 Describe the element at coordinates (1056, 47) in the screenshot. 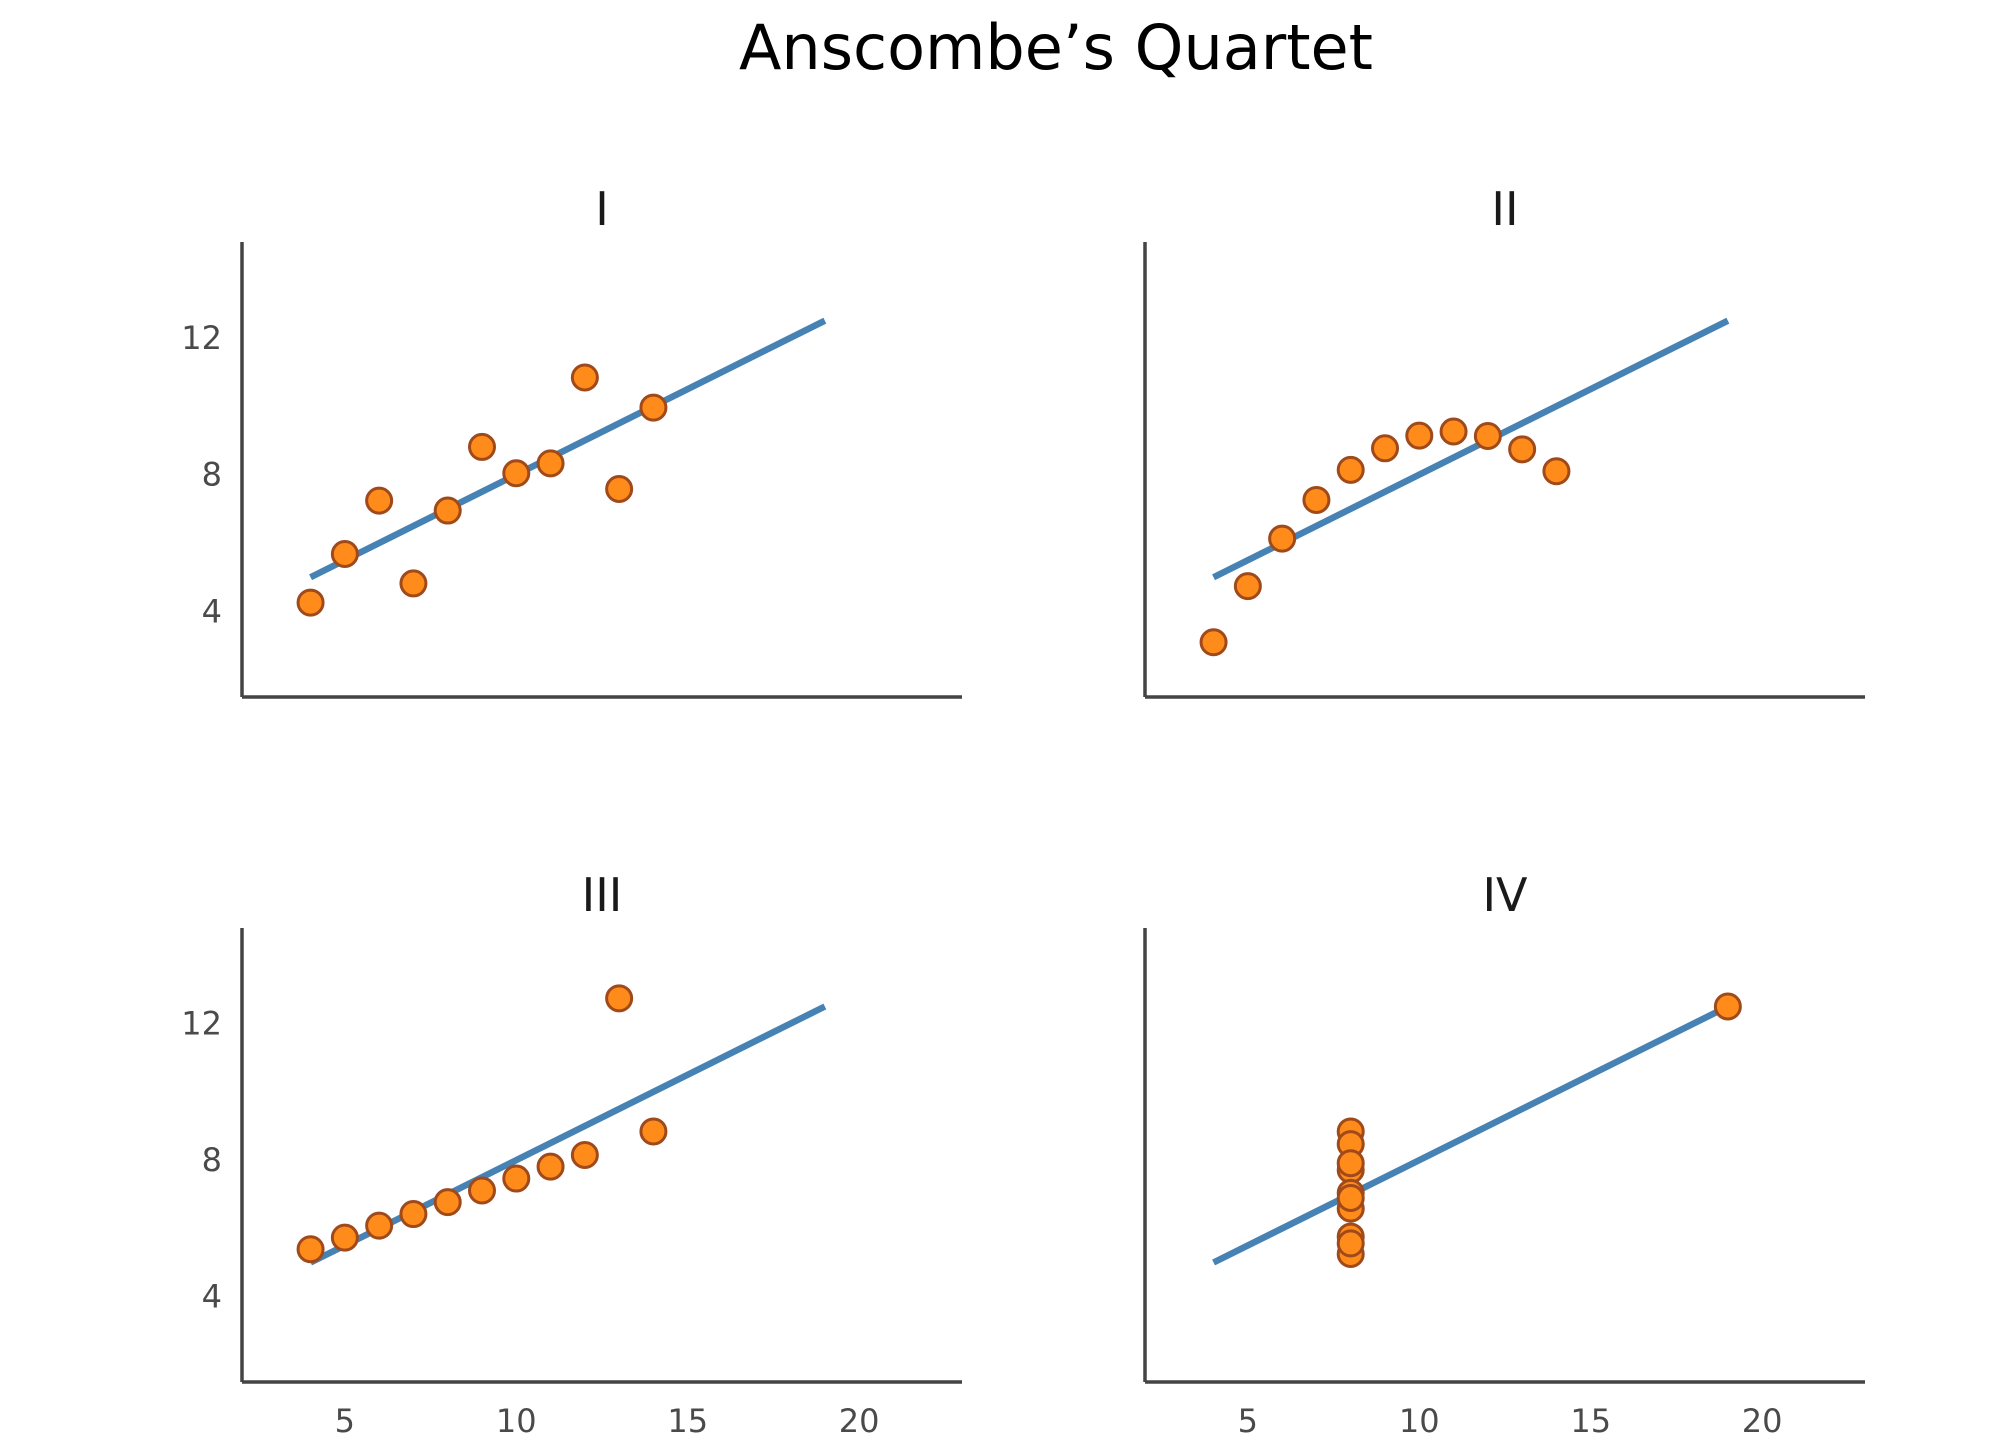

I see `figure-title: Anscombe’s Quartet` at that location.